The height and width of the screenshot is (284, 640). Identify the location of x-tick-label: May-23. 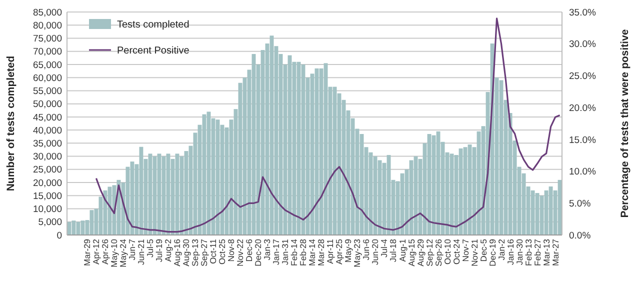
(357, 253).